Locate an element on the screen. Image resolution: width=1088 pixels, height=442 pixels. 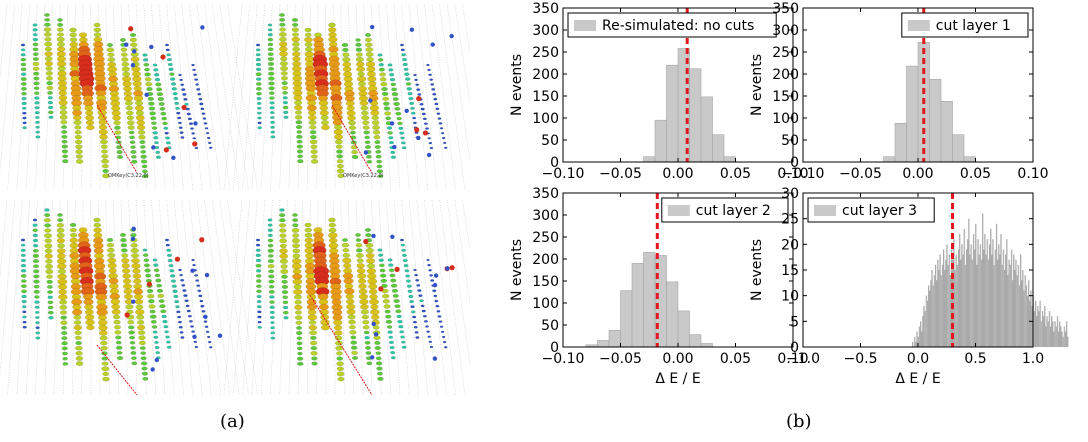
y-tick-label: 25 is located at coordinates (790, 220).